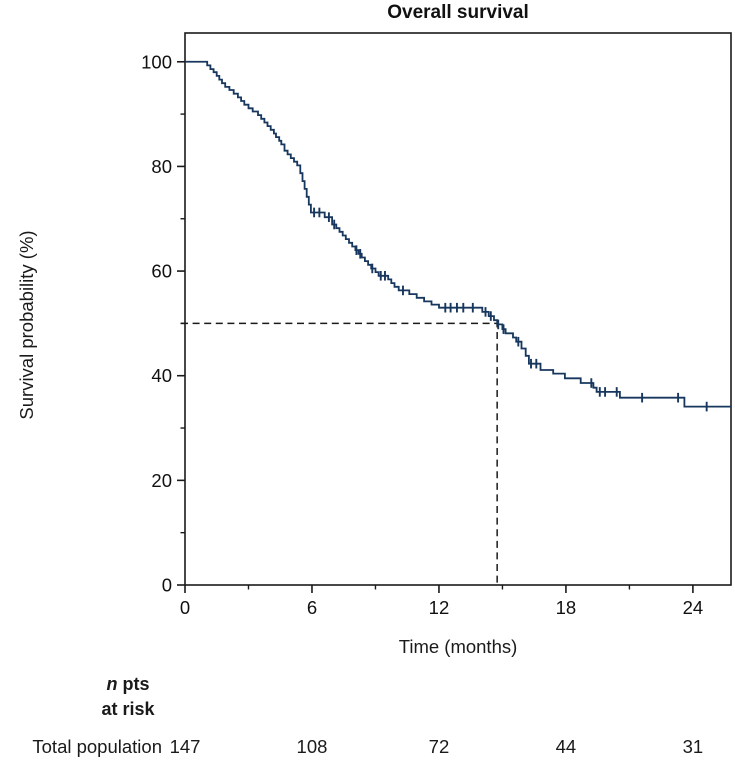 This screenshot has height=762, width=735. What do you see at coordinates (26, 325) in the screenshot?
I see `y-axis-title: Survival probability (%)` at bounding box center [26, 325].